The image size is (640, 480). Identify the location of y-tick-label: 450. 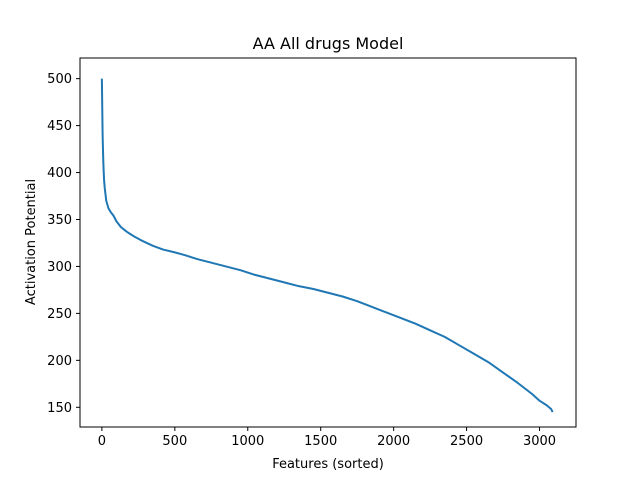
(59, 126).